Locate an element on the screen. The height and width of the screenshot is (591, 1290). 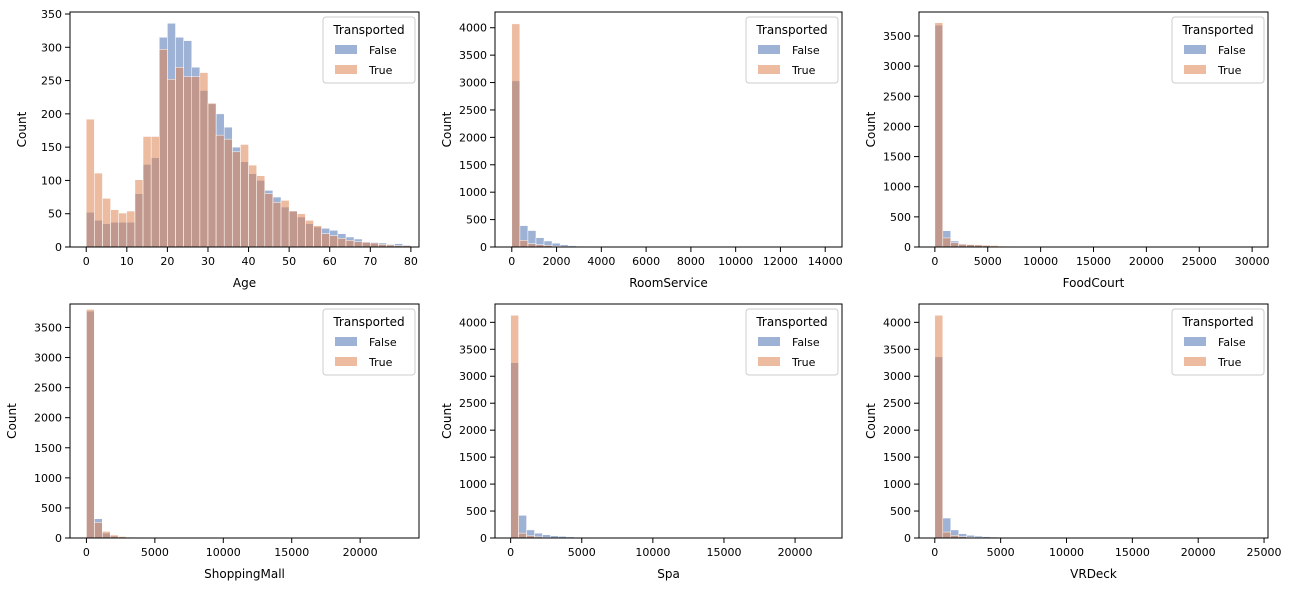
x-axis-label: Age is located at coordinates (244, 283).